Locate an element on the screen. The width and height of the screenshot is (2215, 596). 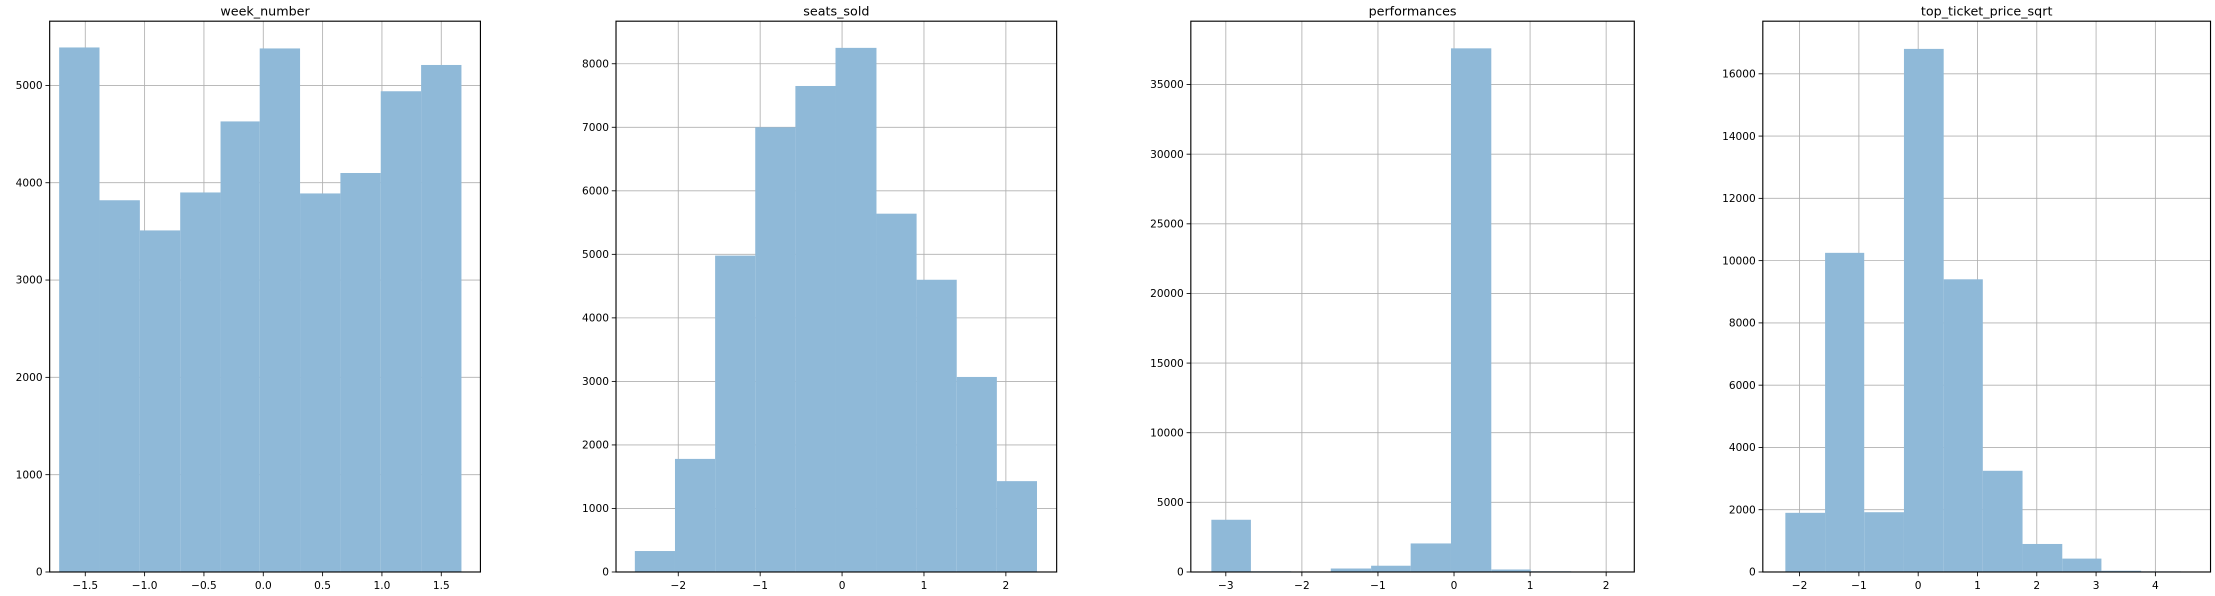
chart-title: seats_sold is located at coordinates (836, 11).